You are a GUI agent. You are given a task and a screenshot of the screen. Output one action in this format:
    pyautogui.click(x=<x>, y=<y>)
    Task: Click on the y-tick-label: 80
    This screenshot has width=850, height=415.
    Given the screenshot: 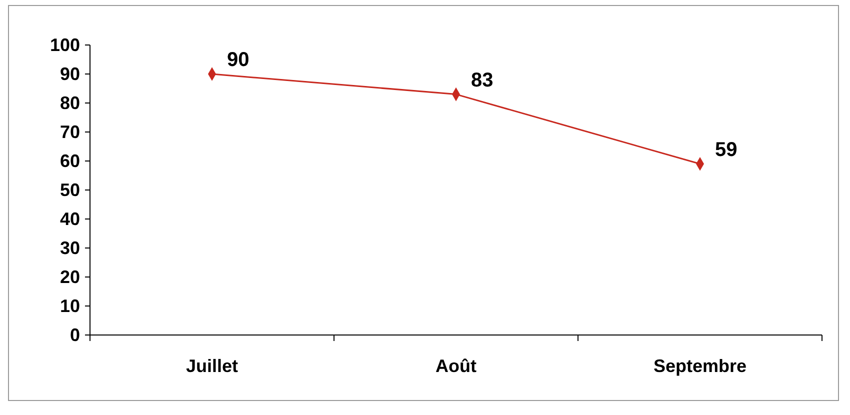 What is the action you would take?
    pyautogui.click(x=70, y=102)
    